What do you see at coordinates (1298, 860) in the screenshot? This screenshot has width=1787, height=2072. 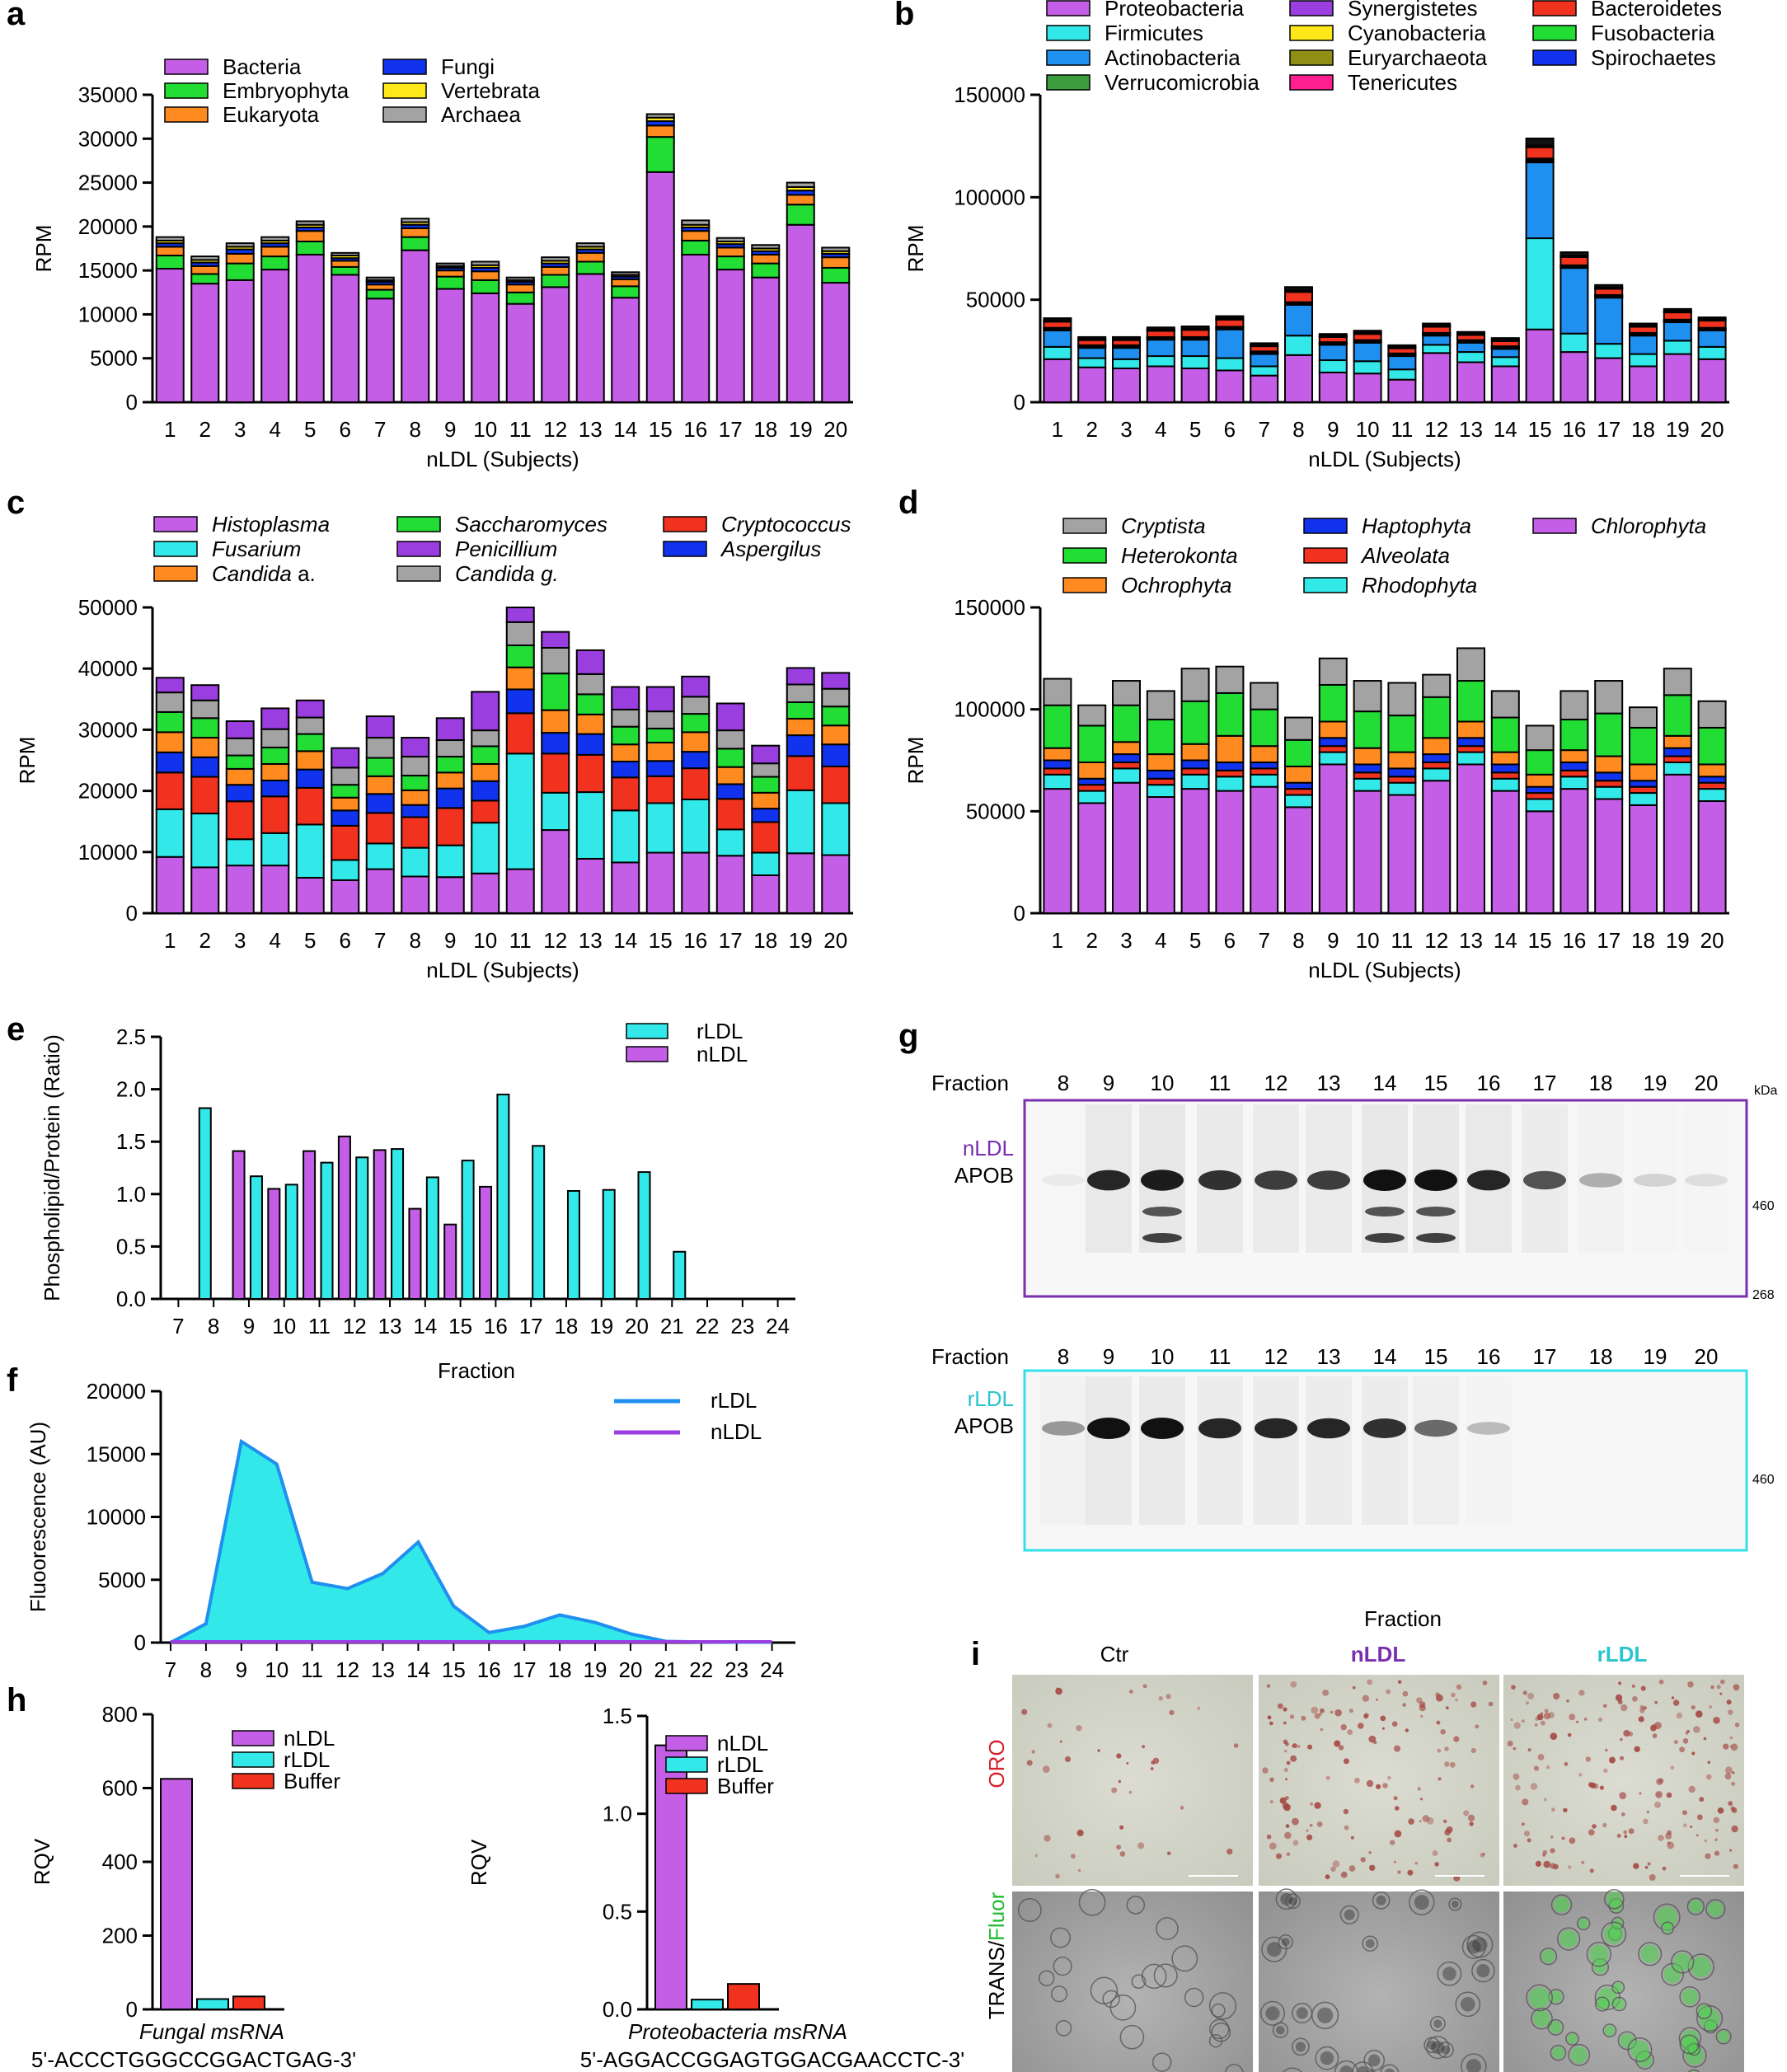 I see `bar-d-chlorophyta` at bounding box center [1298, 860].